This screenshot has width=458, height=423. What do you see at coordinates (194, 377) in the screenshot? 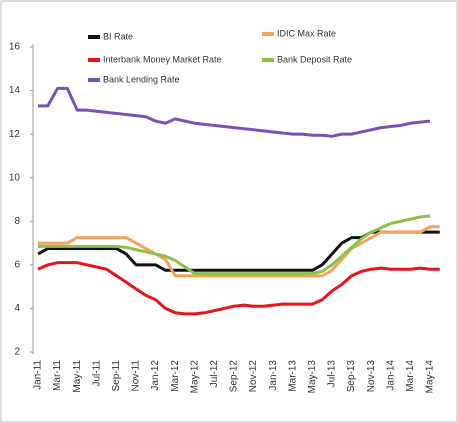
I see `x-tick-label: May-12` at bounding box center [194, 377].